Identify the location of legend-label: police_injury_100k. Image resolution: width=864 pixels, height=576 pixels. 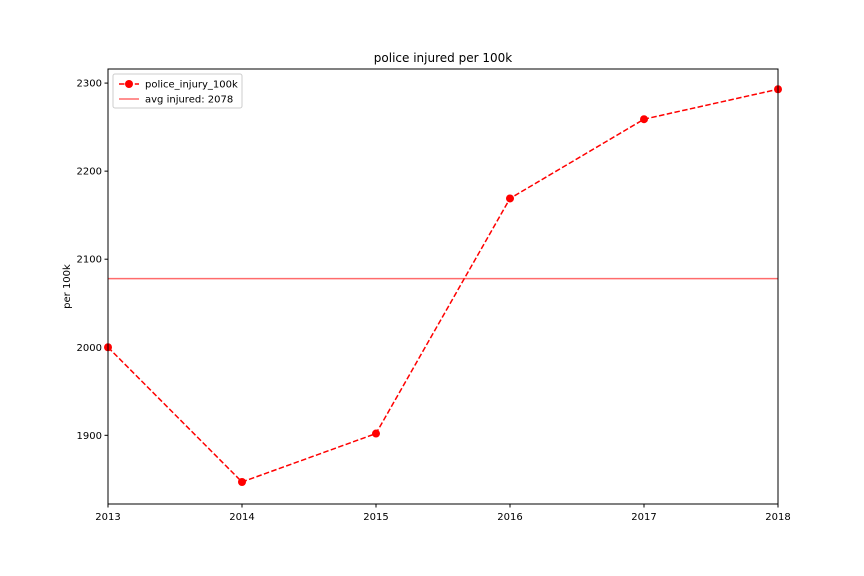
(191, 85).